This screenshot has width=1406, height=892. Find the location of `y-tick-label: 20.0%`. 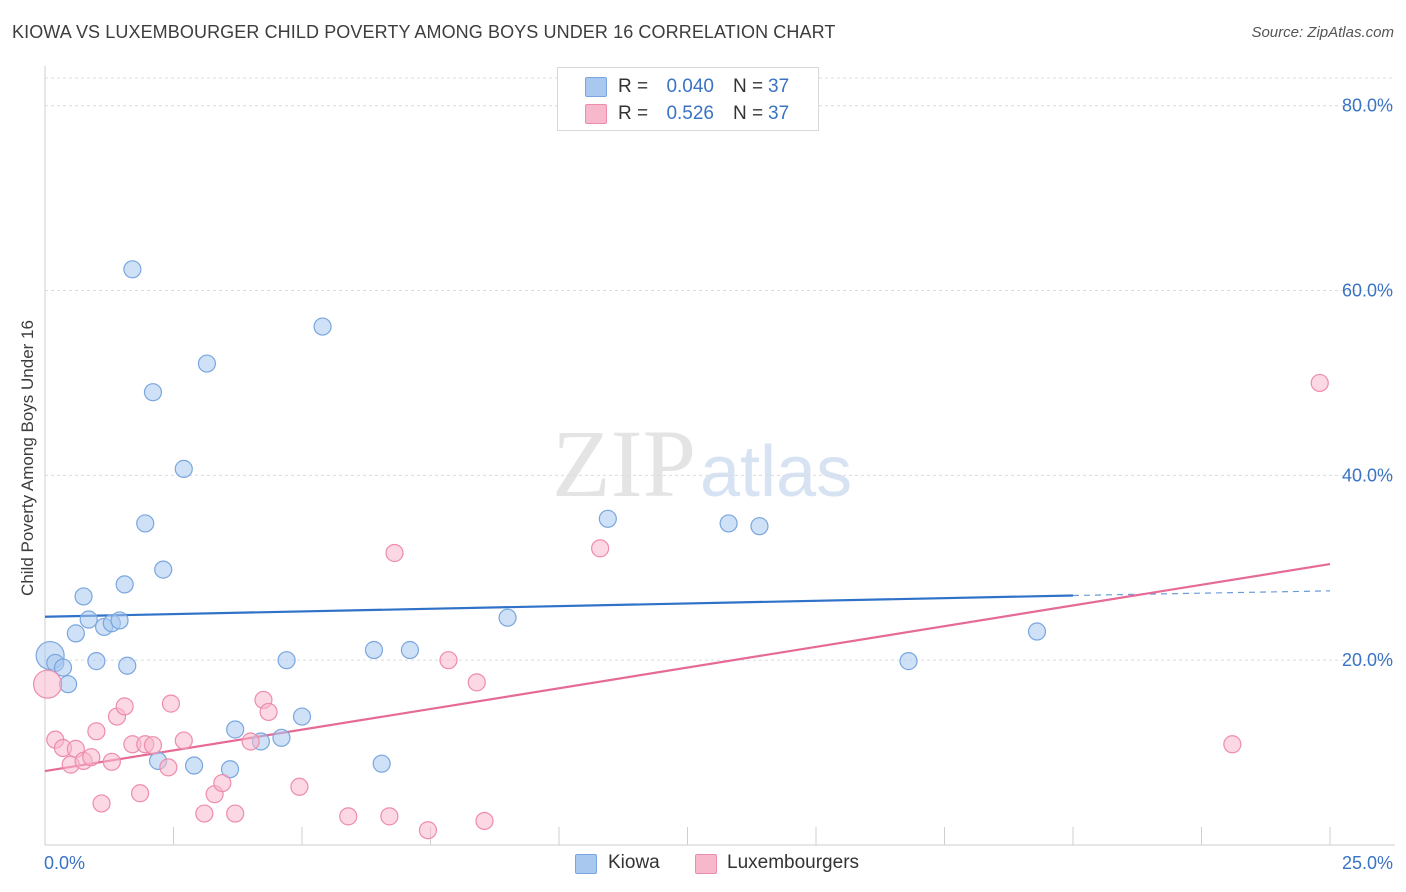

y-tick-label: 20.0% is located at coordinates (1367, 660).